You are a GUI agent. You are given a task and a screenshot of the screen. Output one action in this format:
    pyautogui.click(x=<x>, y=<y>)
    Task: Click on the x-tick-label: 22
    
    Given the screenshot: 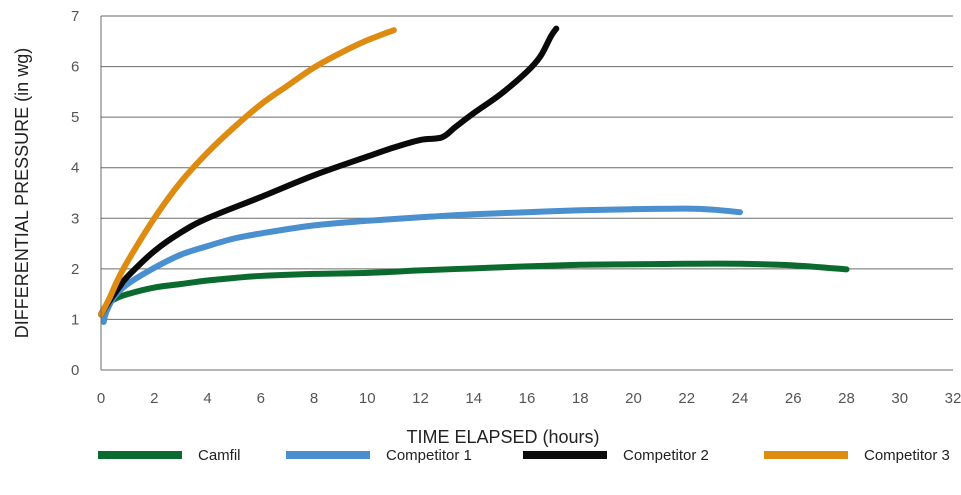 What is the action you would take?
    pyautogui.click(x=686, y=398)
    